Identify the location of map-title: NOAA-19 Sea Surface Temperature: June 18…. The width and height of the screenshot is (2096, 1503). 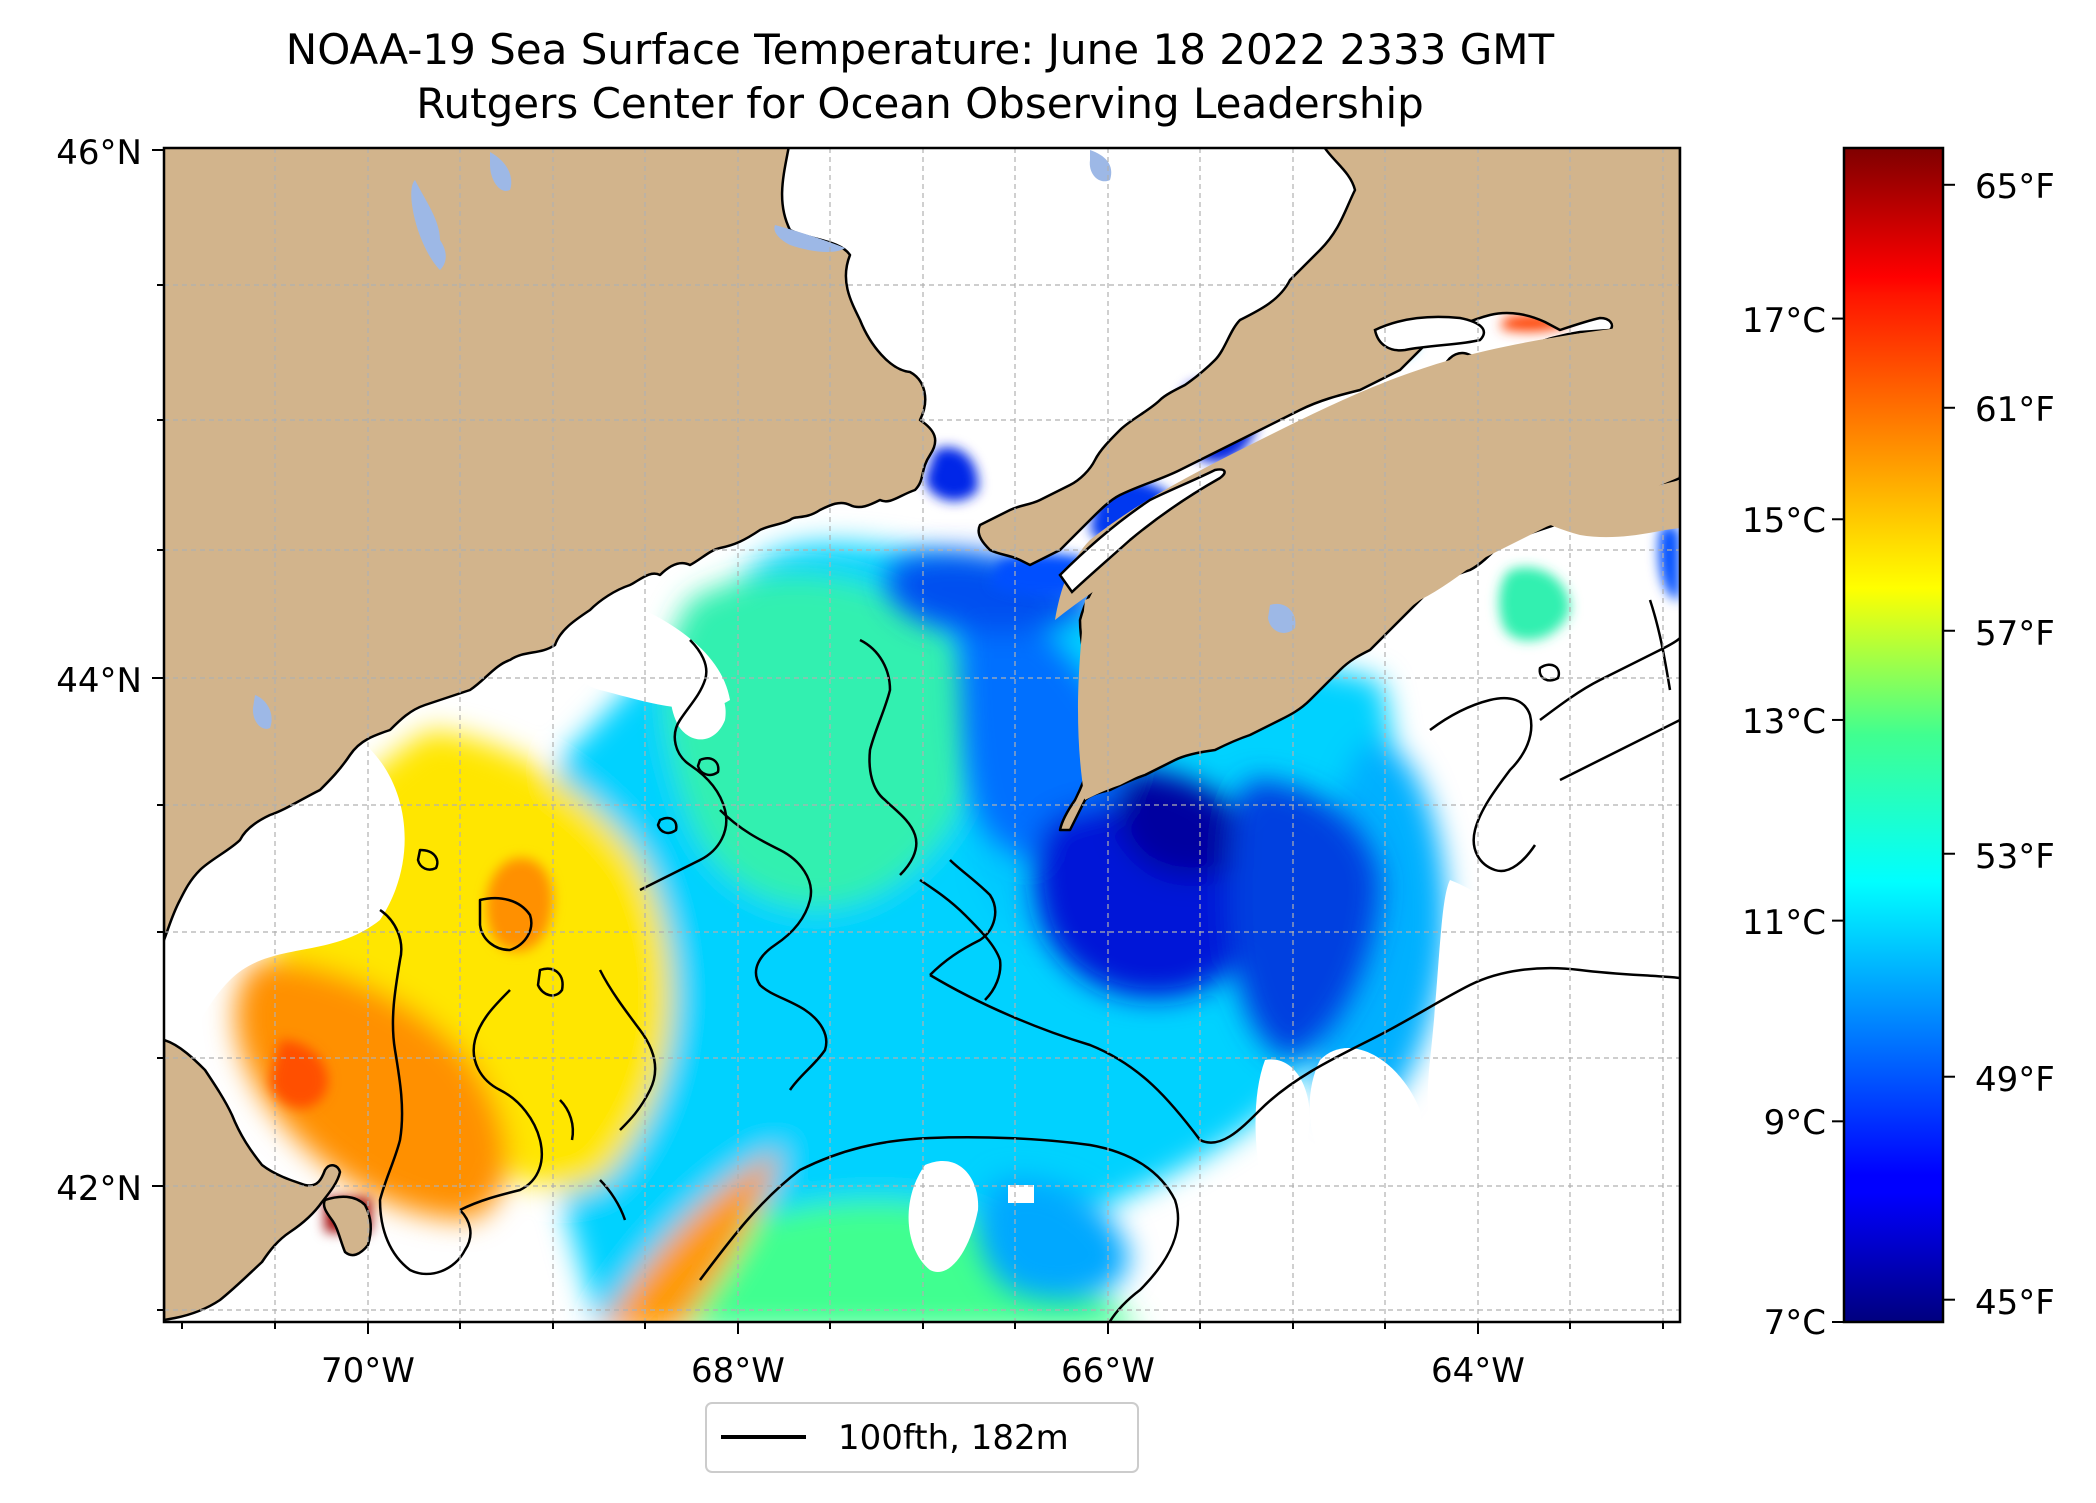
(920, 49).